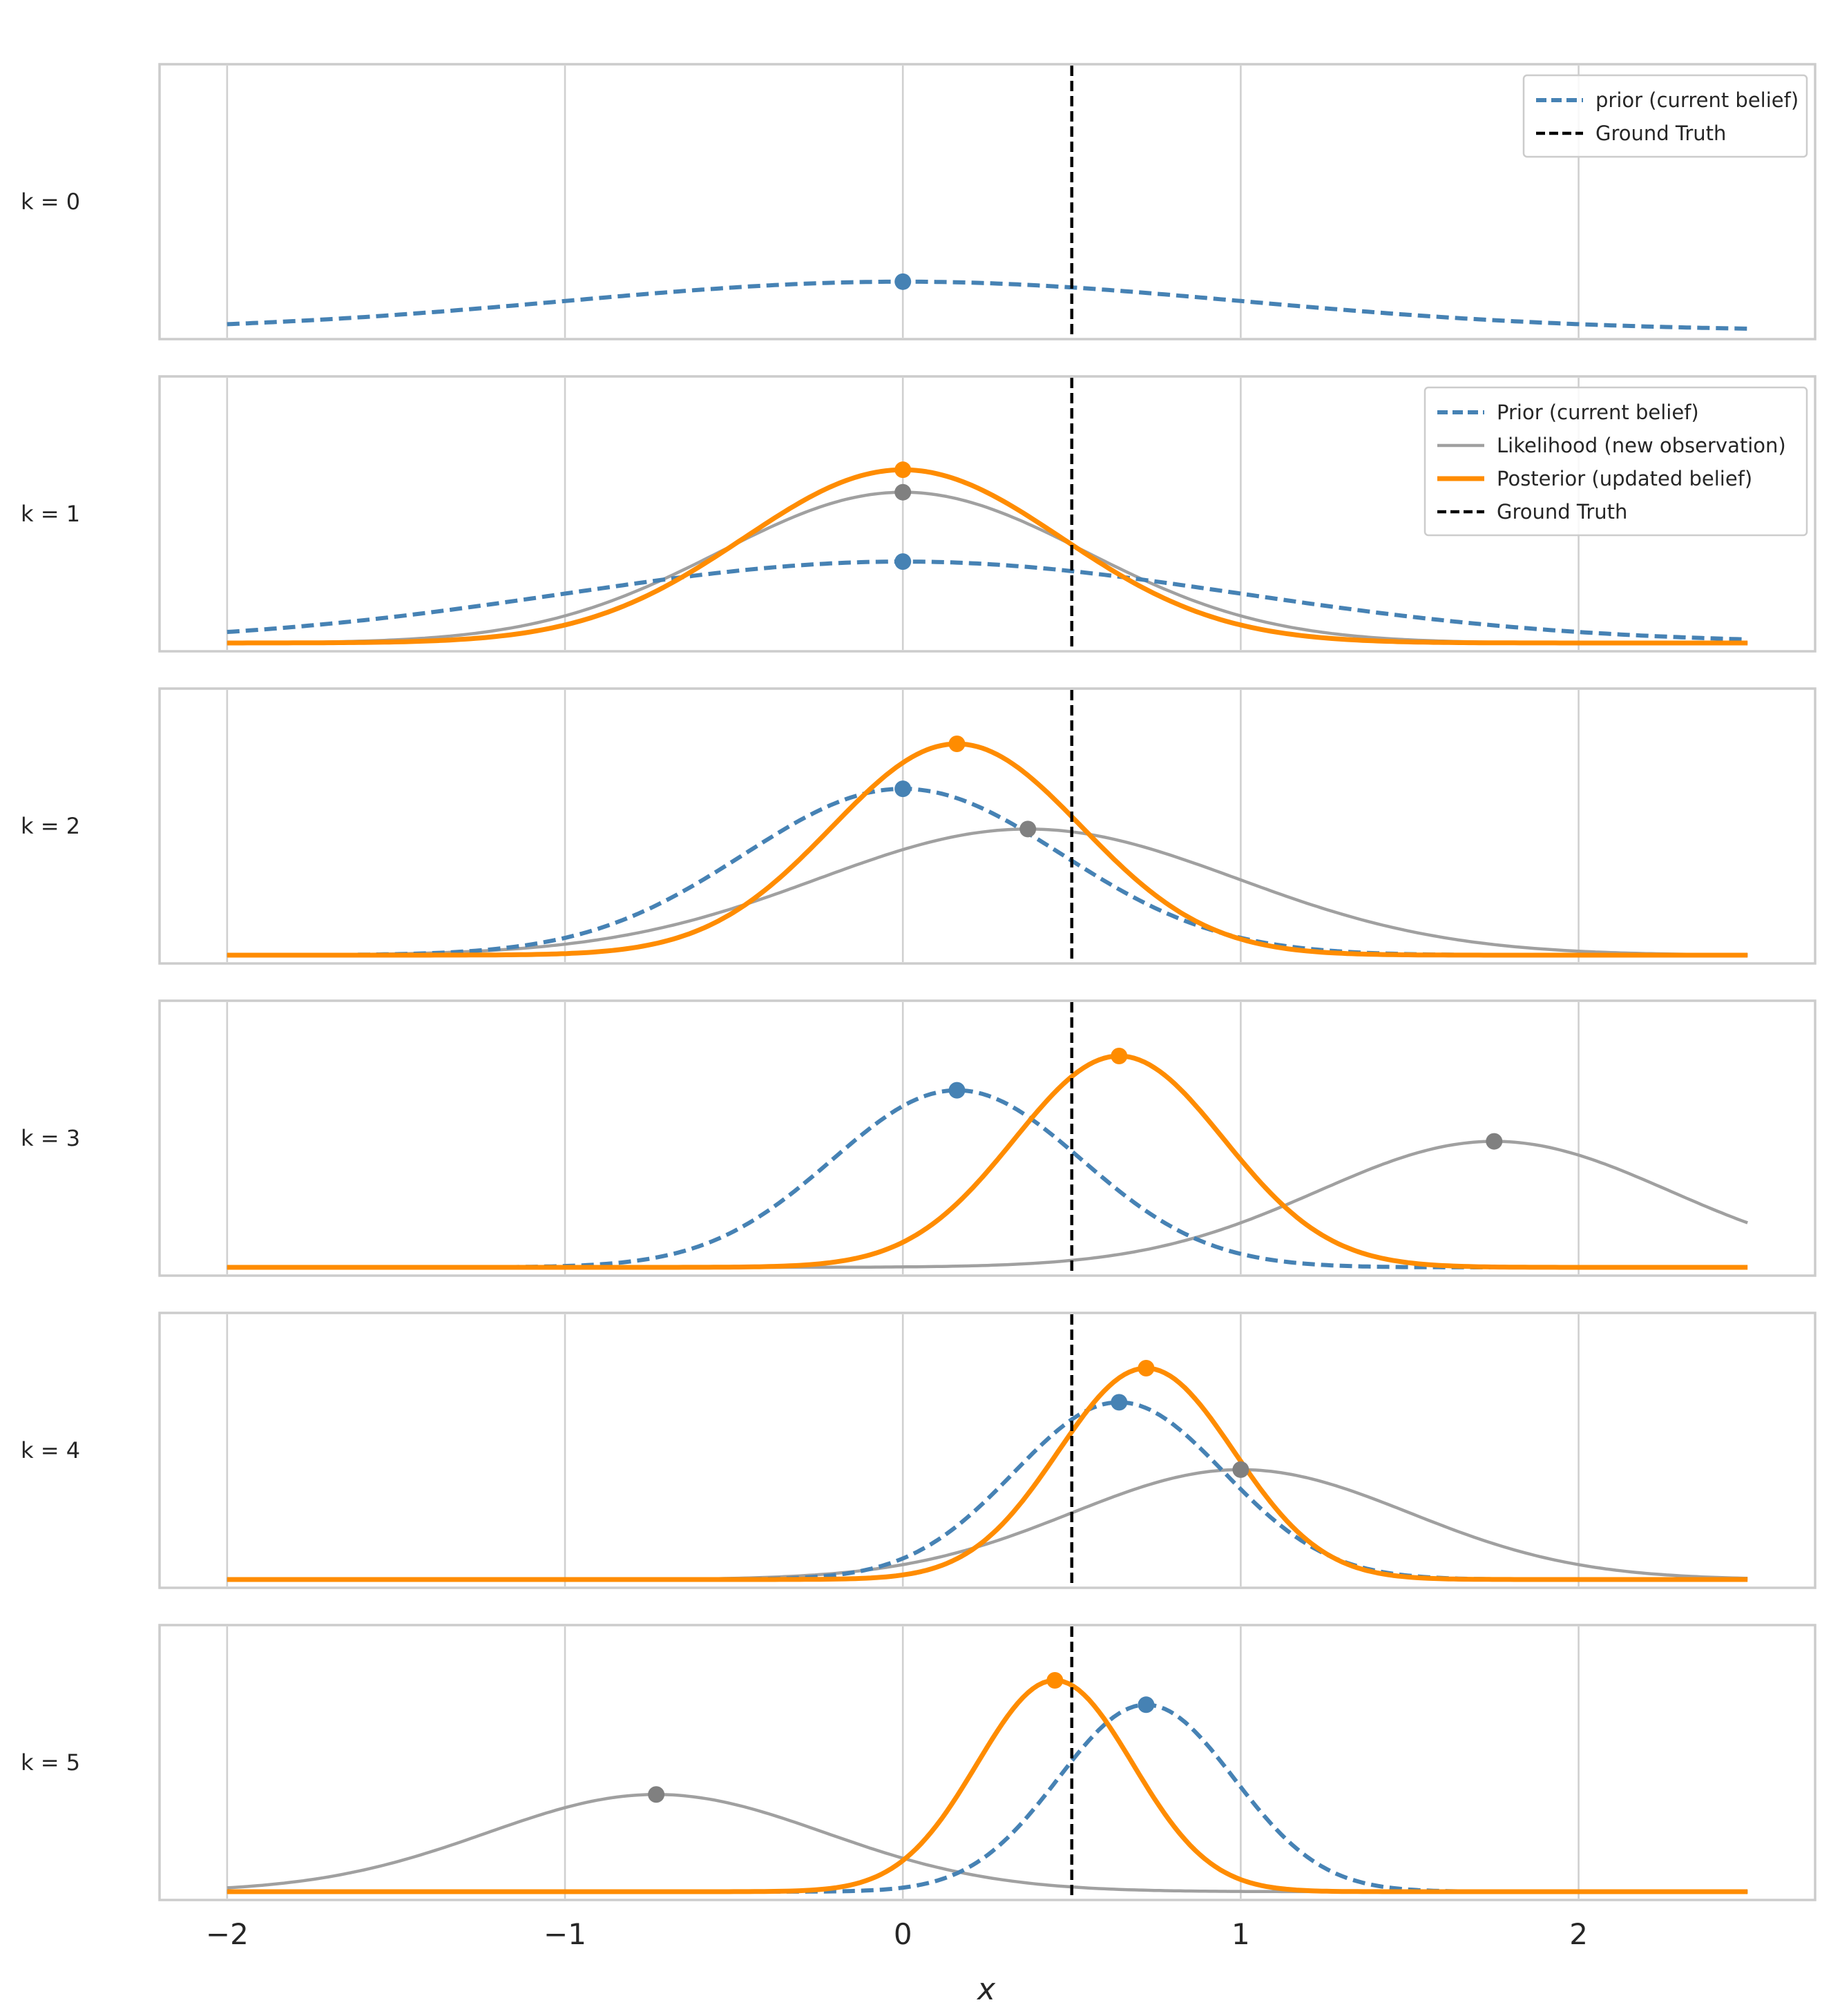 This screenshot has height=2016, width=1831. I want to click on row-label: k = 1, so click(50, 514).